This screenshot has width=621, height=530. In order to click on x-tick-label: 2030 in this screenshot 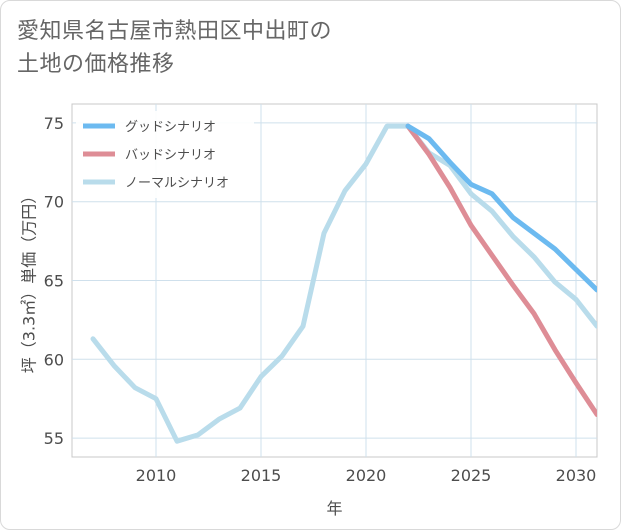, I will do `click(576, 475)`.